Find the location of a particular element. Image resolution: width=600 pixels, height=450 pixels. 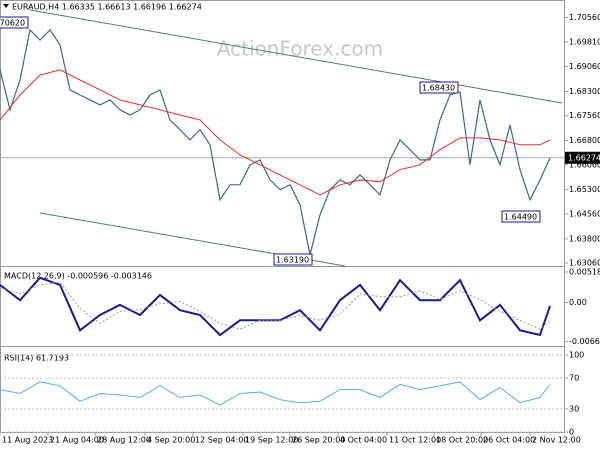

y-tick-label: -0.006635 is located at coordinates (584, 341).